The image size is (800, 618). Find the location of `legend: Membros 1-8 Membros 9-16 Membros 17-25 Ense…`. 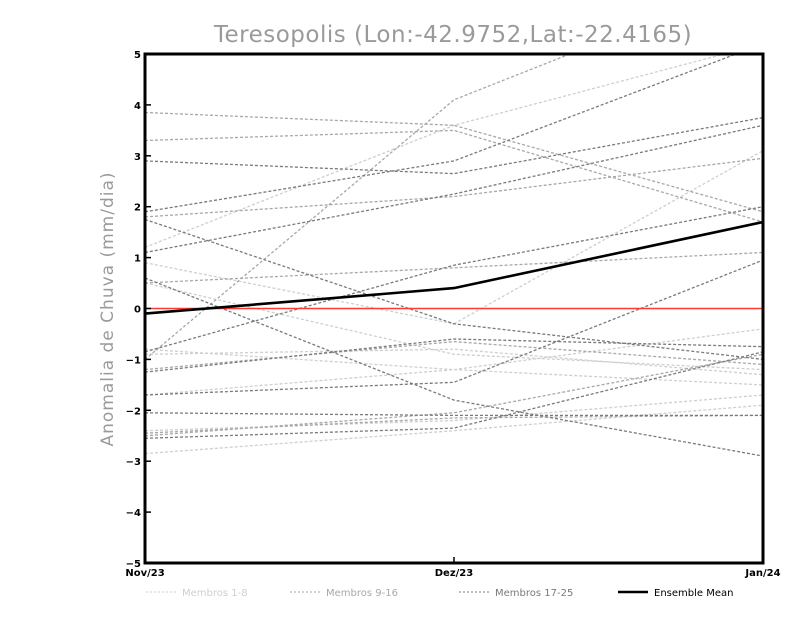

legend: Membros 1-8 Membros 9-16 Membros 17-25 Ense… is located at coordinates (439, 593).